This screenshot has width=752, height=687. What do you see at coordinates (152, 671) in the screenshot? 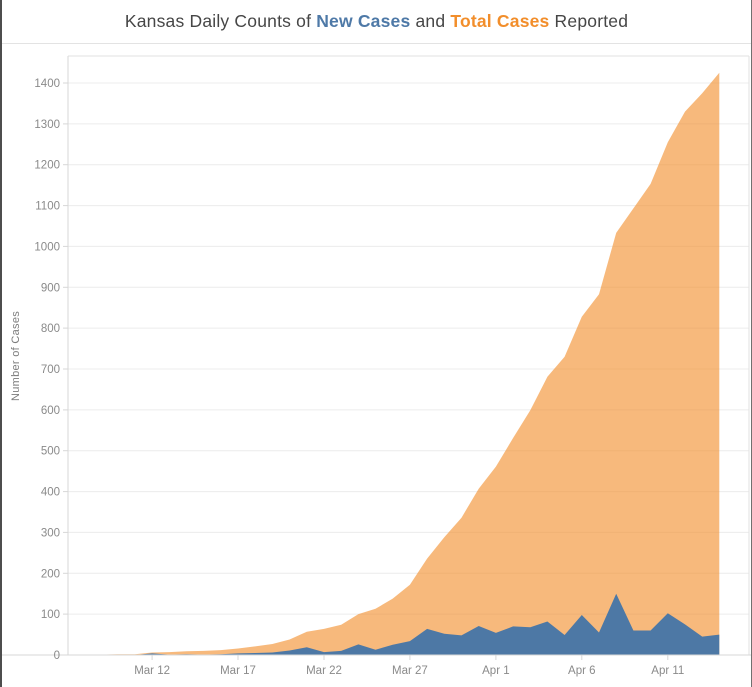
I see `x-tick-label-3: Mar 12` at bounding box center [152, 671].